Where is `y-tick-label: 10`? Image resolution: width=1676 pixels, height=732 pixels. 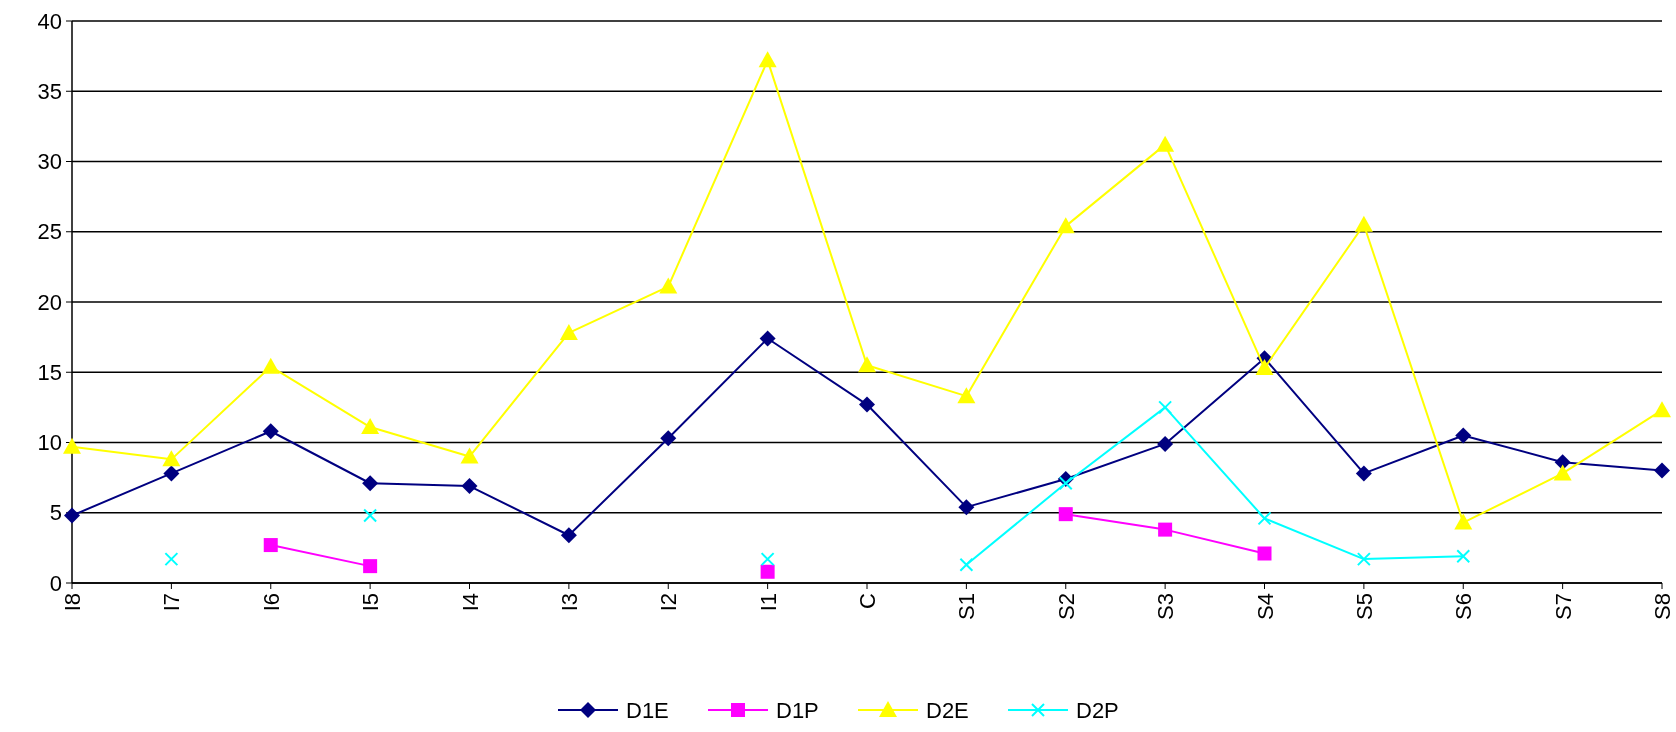 y-tick-label: 10 is located at coordinates (49, 443).